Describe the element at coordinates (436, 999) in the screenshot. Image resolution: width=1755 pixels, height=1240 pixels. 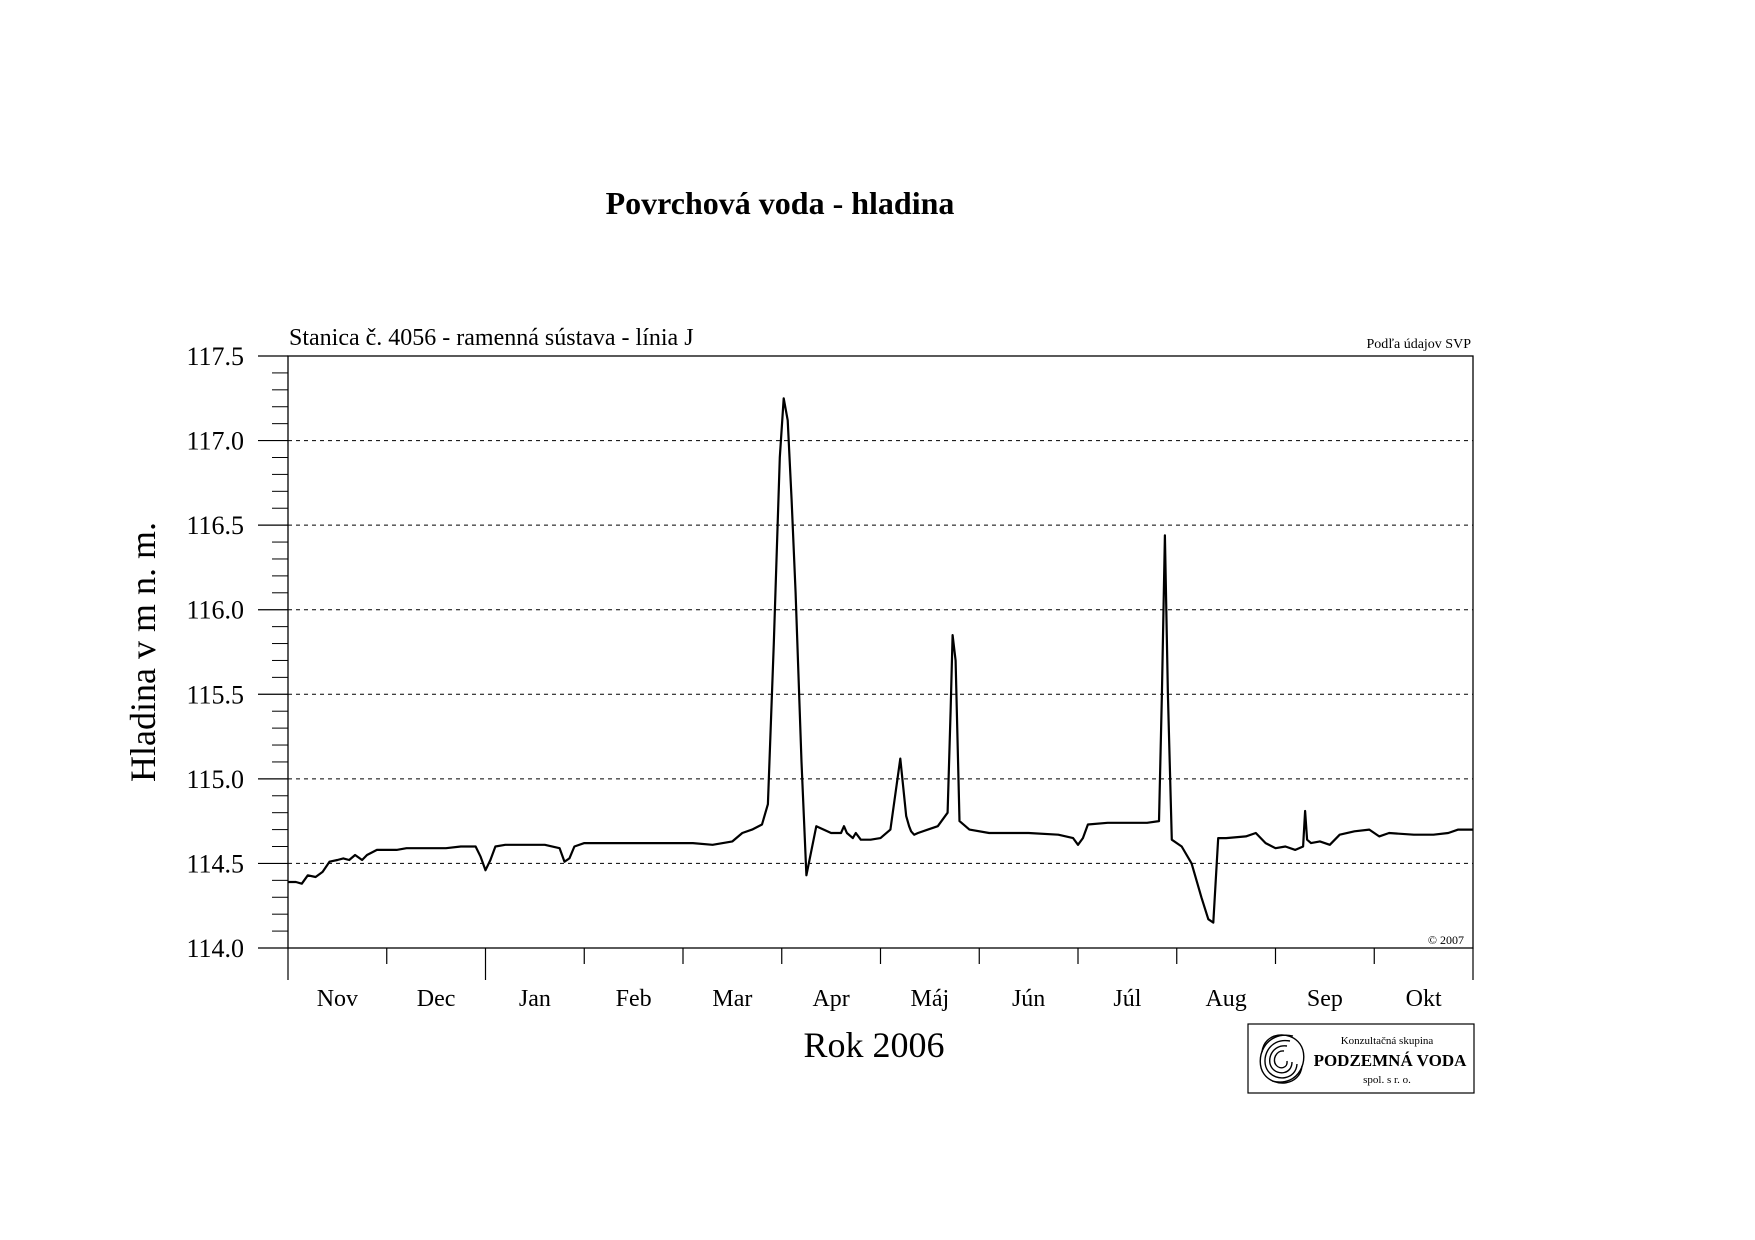
I see `x-tick-label: Dec` at that location.